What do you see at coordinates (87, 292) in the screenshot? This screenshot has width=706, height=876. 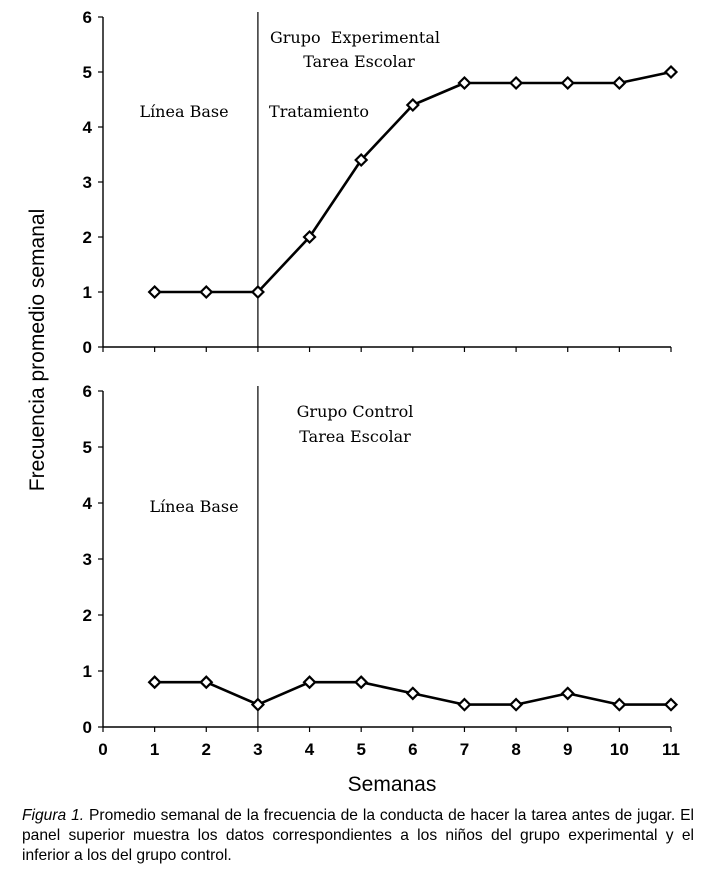 I see `top-y-tick-label: 1` at bounding box center [87, 292].